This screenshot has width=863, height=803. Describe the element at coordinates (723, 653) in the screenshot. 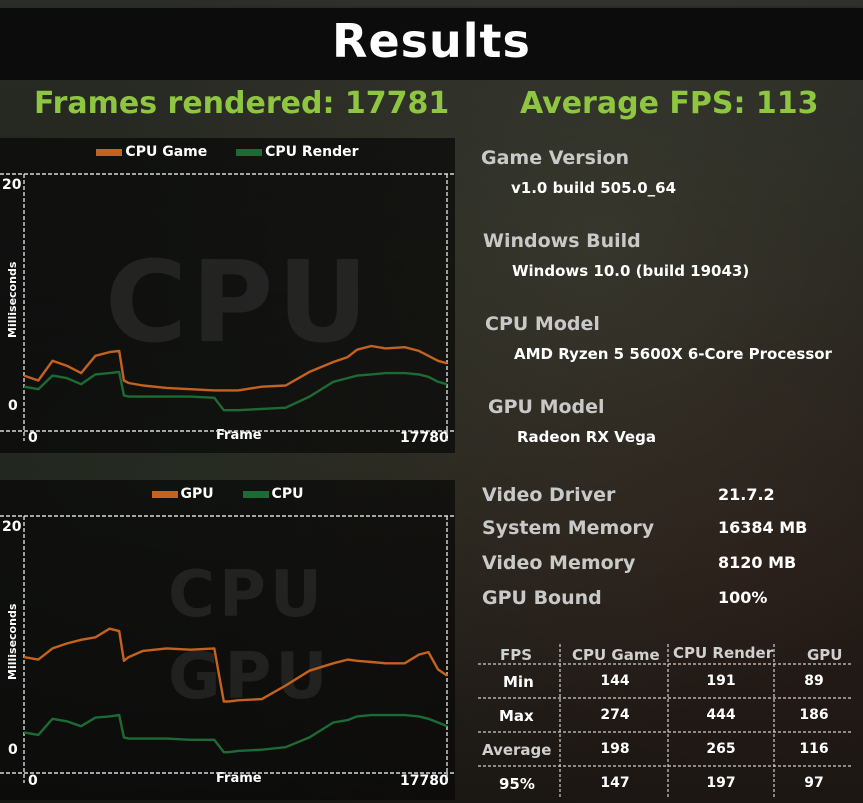

I see `fps-table-header-cpu-render: CPU Render` at that location.